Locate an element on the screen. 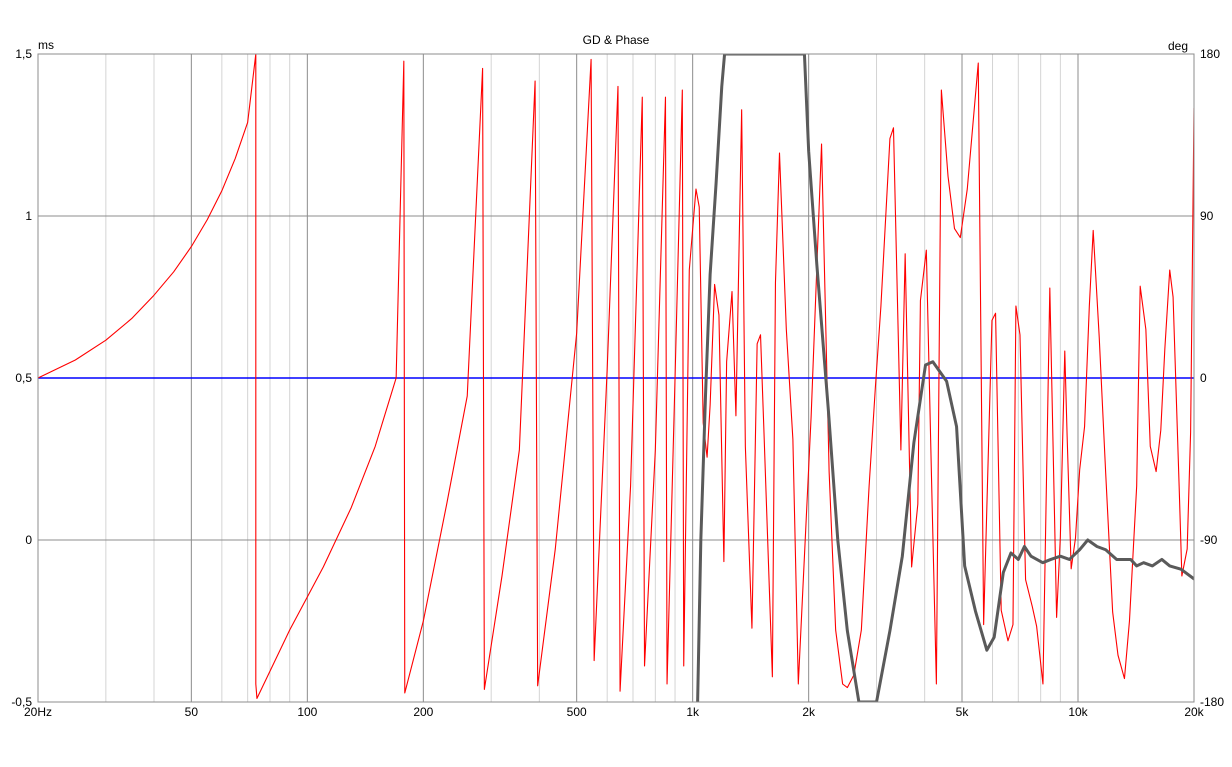 The width and height of the screenshot is (1232, 767). left-axis-ticks: -0,5 0 0,5 1 1,5 is located at coordinates (21, 378).